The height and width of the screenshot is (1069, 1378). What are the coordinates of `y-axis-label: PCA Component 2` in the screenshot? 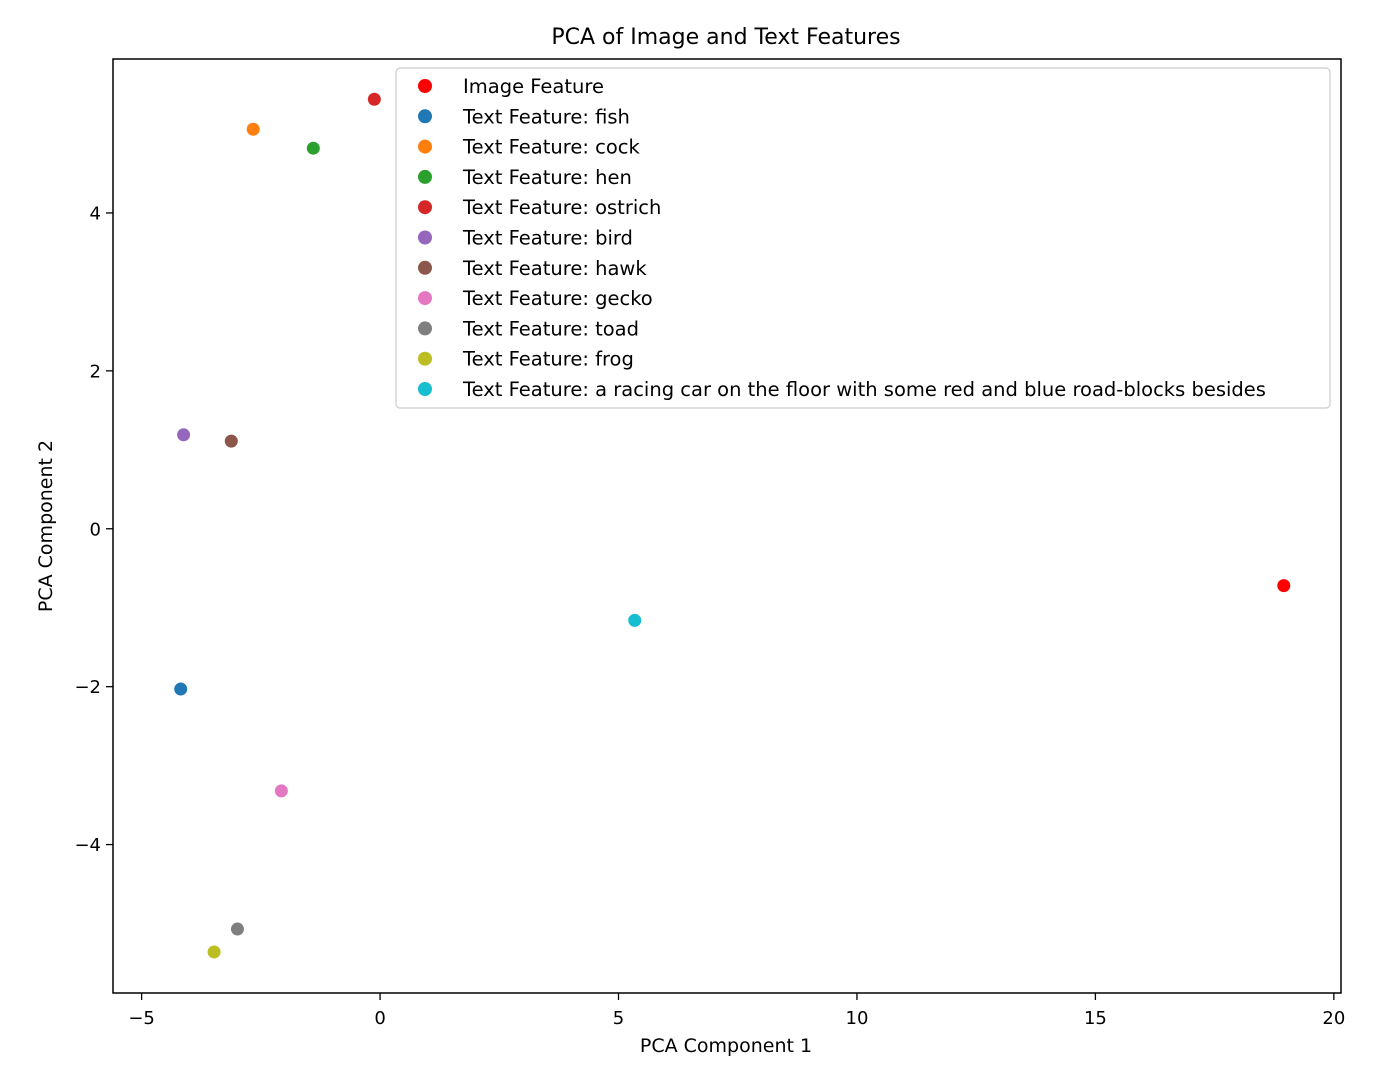 It's located at (46, 526).